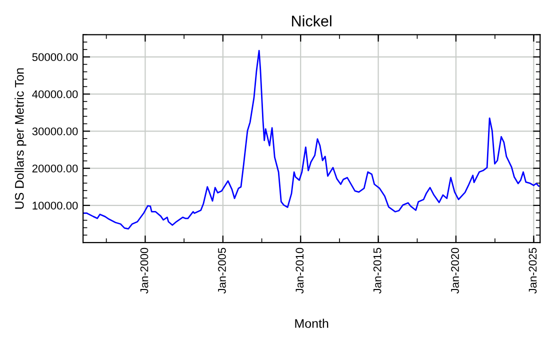  What do you see at coordinates (55, 131) in the screenshot?
I see `y-tick-label: 30000.00` at bounding box center [55, 131].